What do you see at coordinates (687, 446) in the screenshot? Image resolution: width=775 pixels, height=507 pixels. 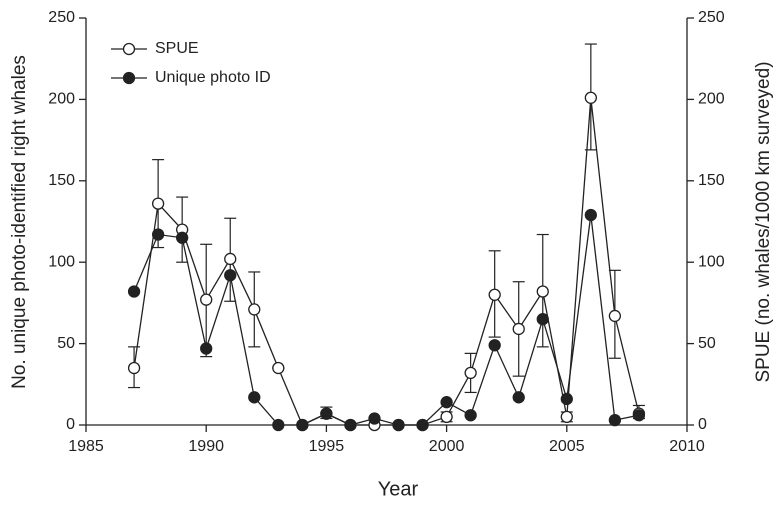 I see `x-tick-label: 2010` at bounding box center [687, 446].